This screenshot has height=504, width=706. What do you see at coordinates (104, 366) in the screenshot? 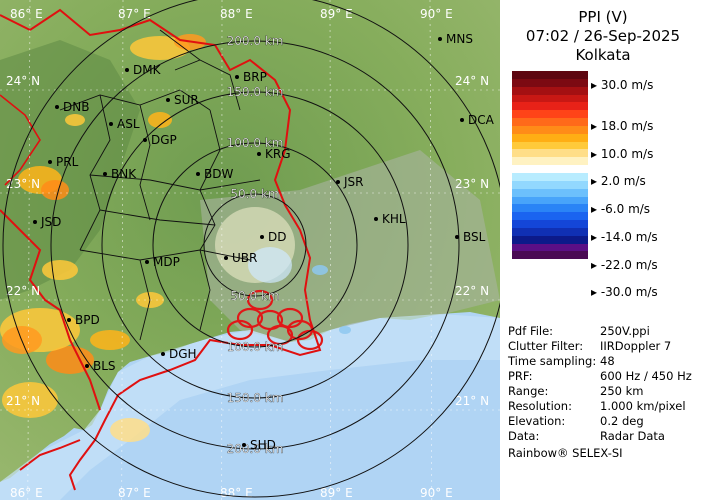
I see `station-label: BLS` at bounding box center [104, 366].